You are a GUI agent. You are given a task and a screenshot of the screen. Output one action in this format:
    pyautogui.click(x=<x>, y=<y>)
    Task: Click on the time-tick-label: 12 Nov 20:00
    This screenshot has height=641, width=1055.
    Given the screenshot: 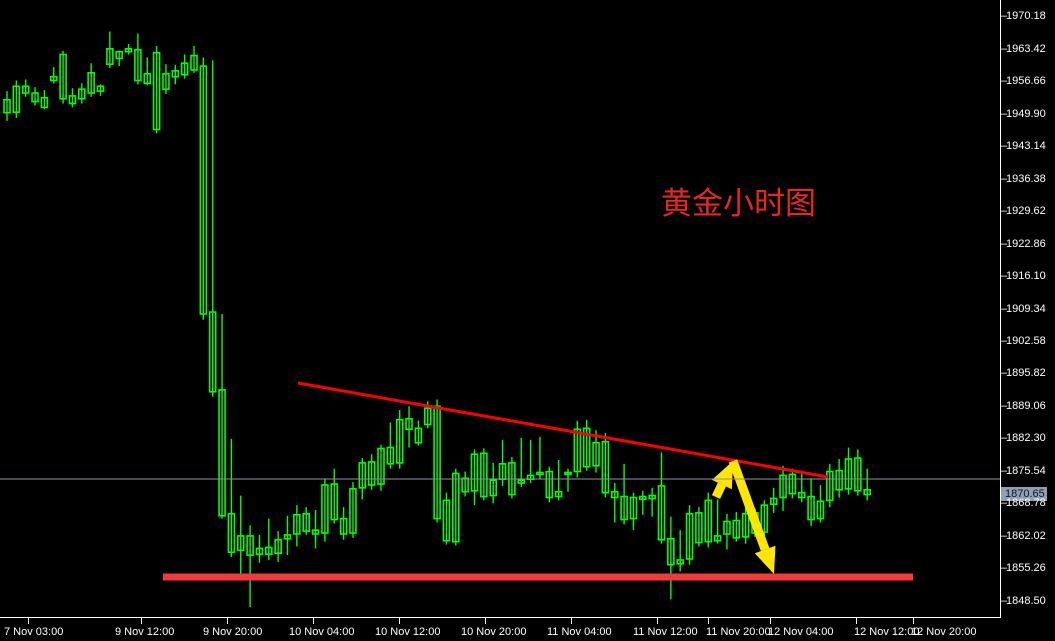 What is the action you would take?
    pyautogui.click(x=944, y=632)
    